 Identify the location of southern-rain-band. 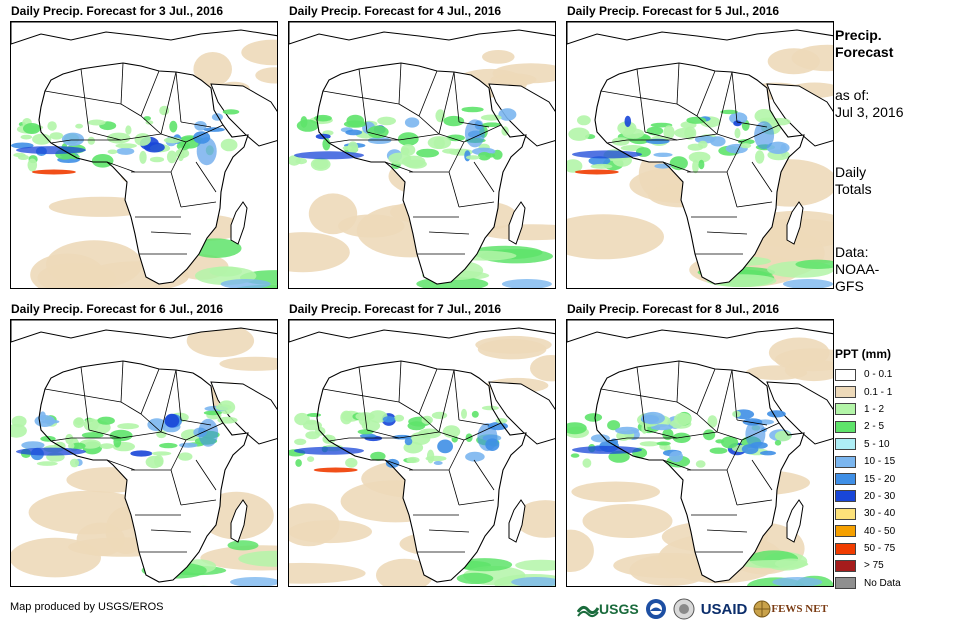
(506, 572).